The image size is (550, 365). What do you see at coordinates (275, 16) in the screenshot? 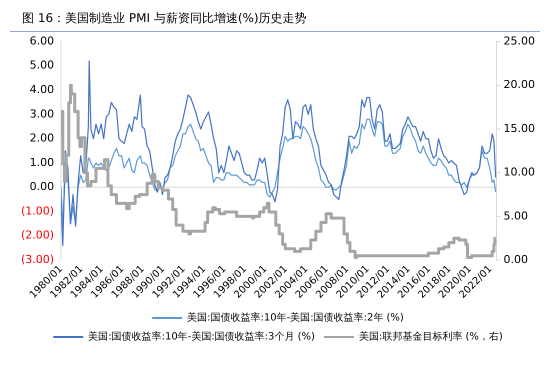
I see `chart-title: 图 16：美国制造业 PMI 与薪资同比增速(%)历史走势` at bounding box center [275, 16].